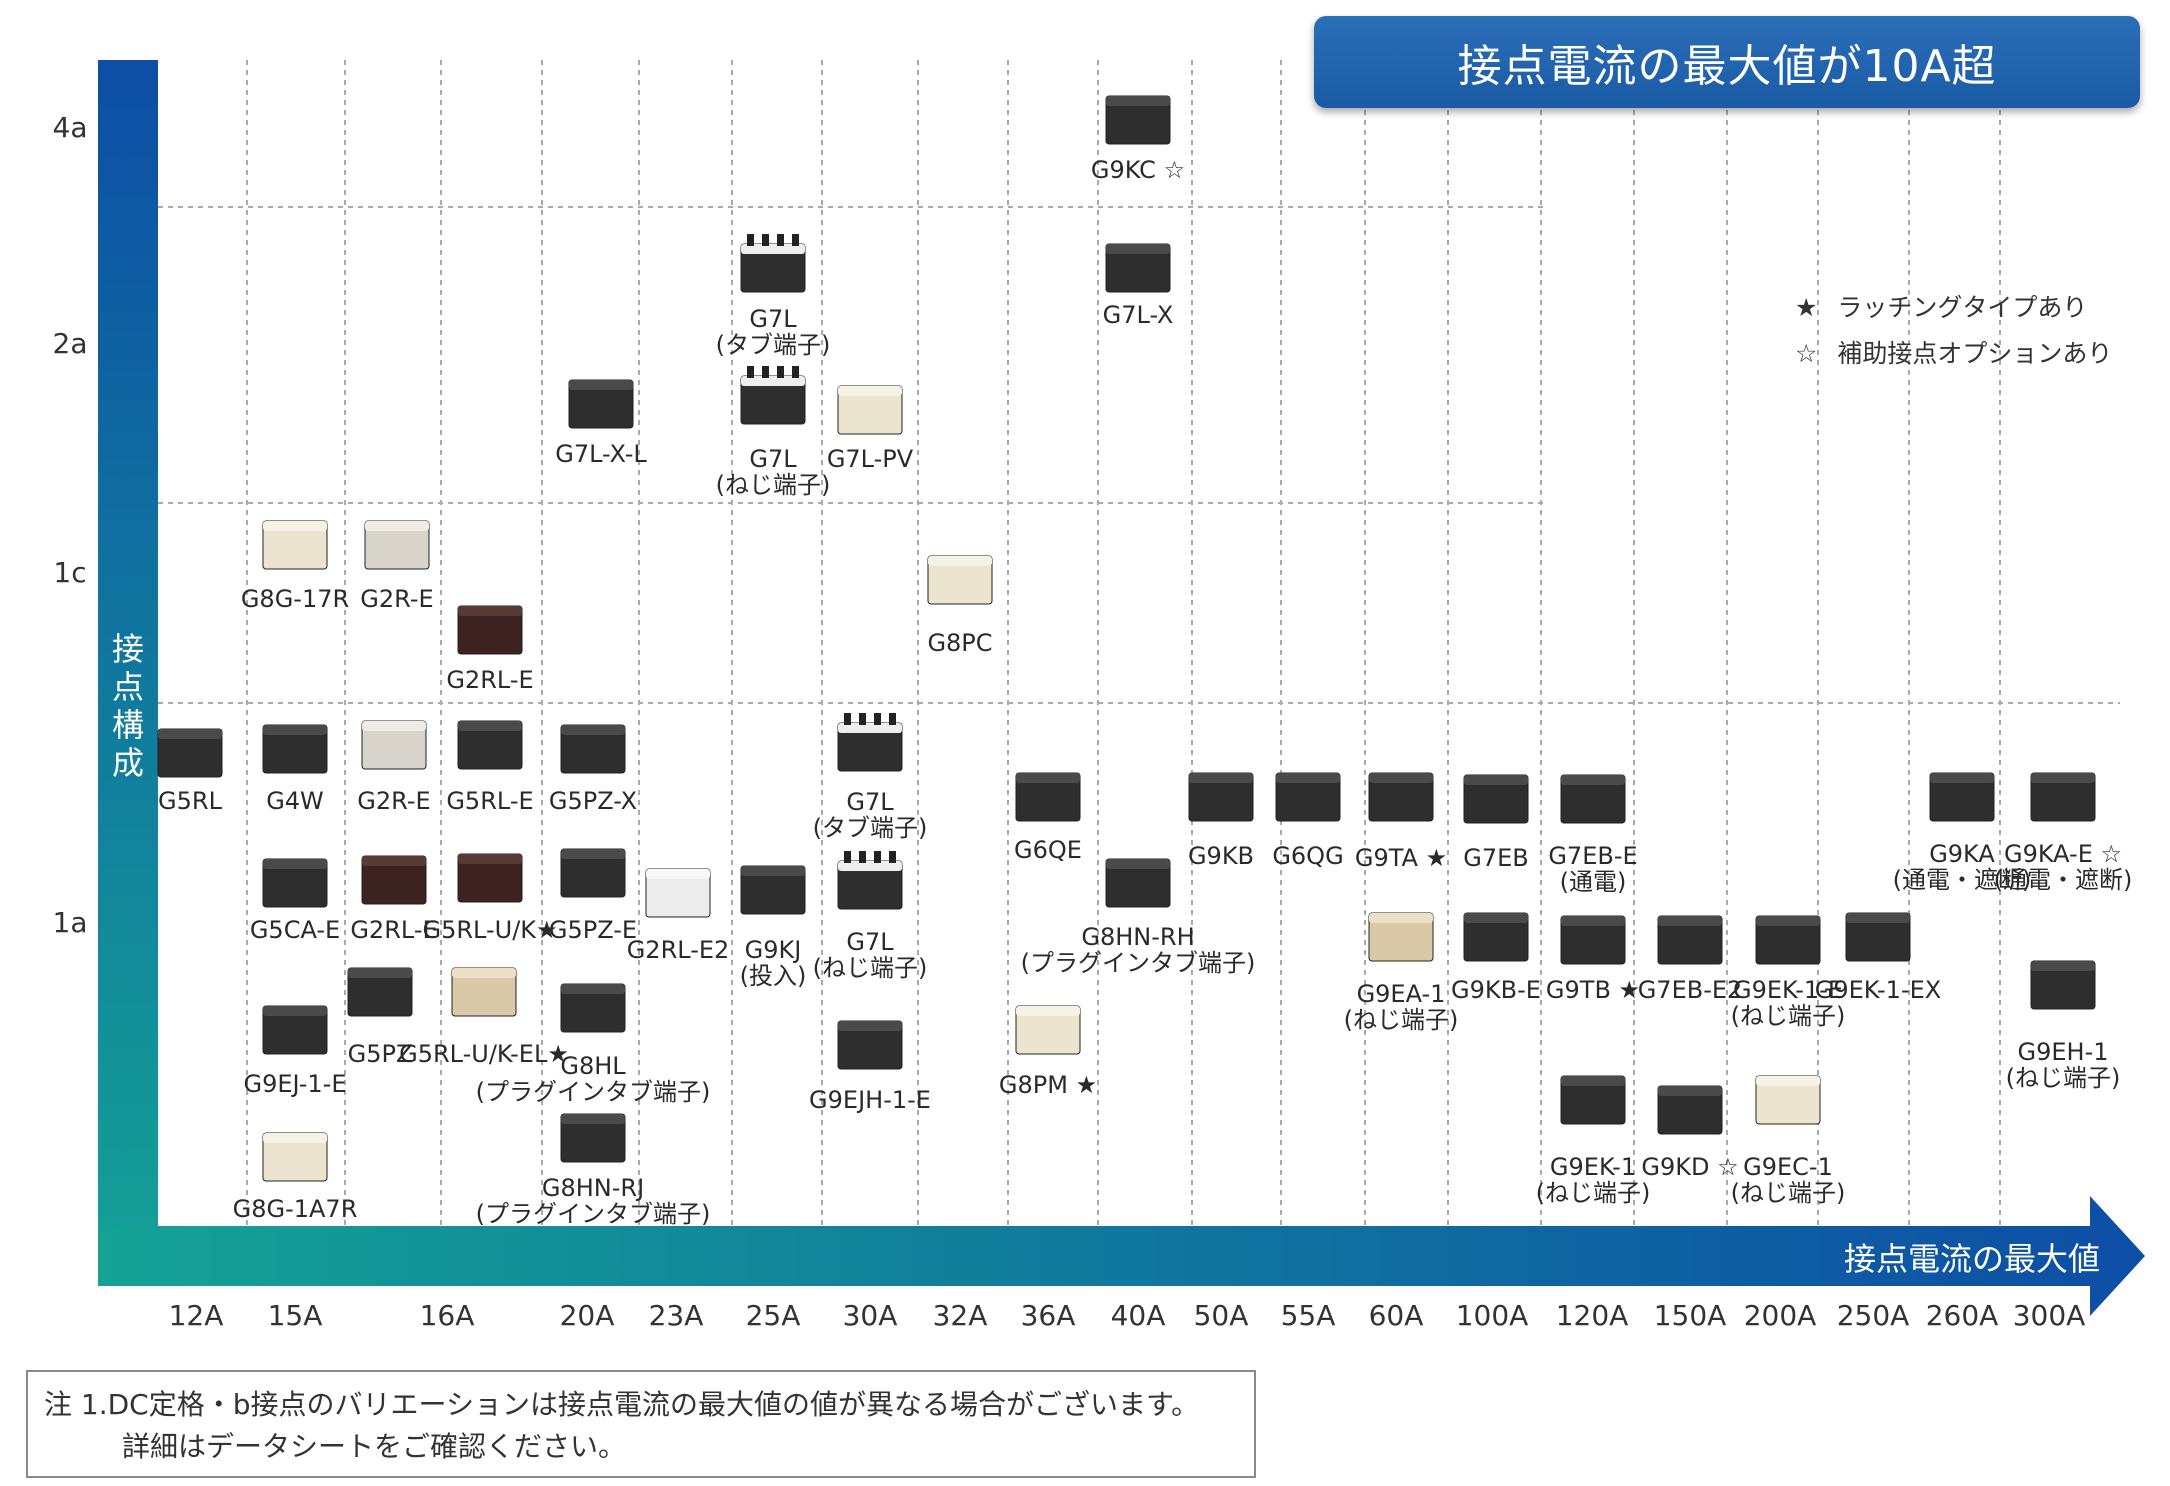  What do you see at coordinates (394, 899) in the screenshot?
I see `product-item: G2RL-E` at bounding box center [394, 899].